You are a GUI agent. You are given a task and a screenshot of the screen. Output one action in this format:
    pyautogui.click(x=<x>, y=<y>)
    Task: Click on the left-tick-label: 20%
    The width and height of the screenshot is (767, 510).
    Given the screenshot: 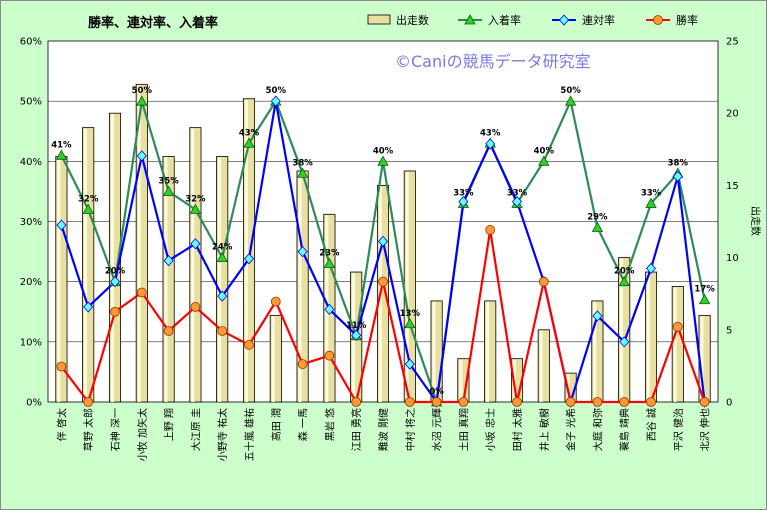 What is the action you would take?
    pyautogui.click(x=31, y=282)
    